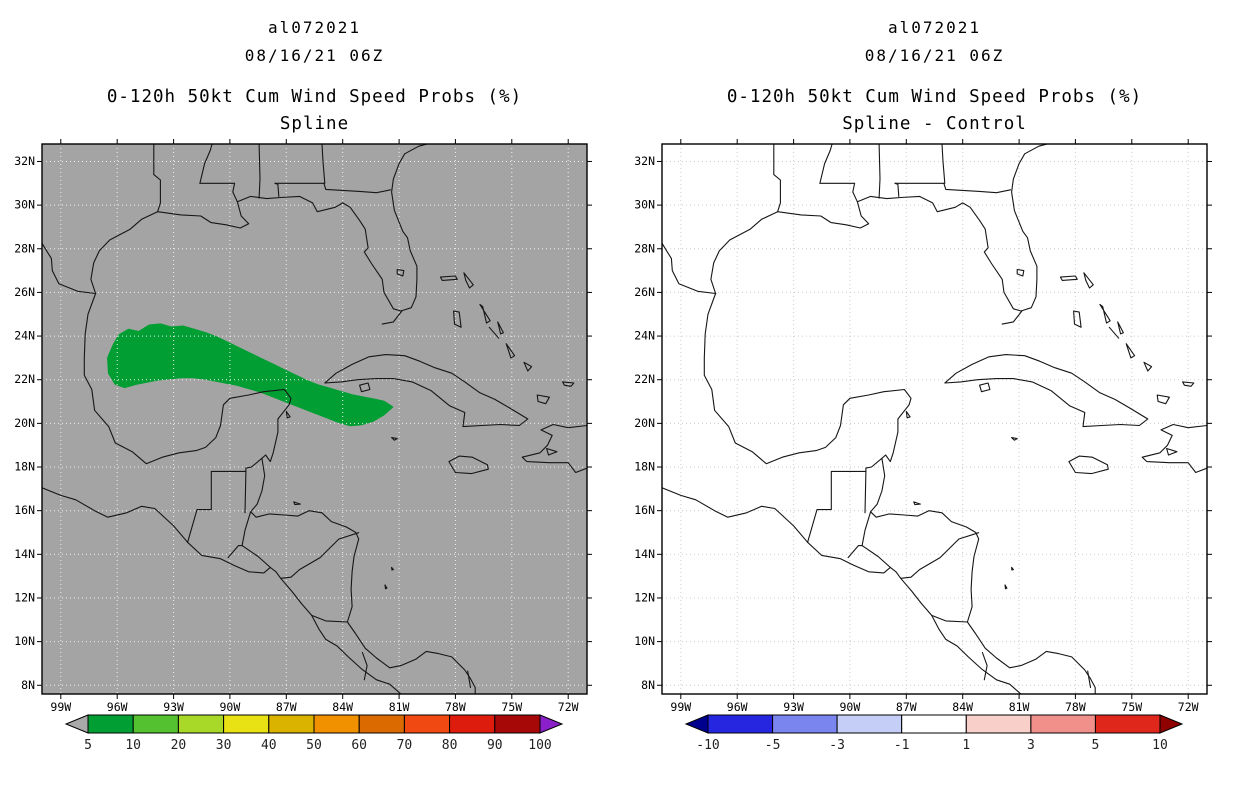  What do you see at coordinates (539, 745) in the screenshot?
I see `colorbar-label: 100` at bounding box center [539, 745].